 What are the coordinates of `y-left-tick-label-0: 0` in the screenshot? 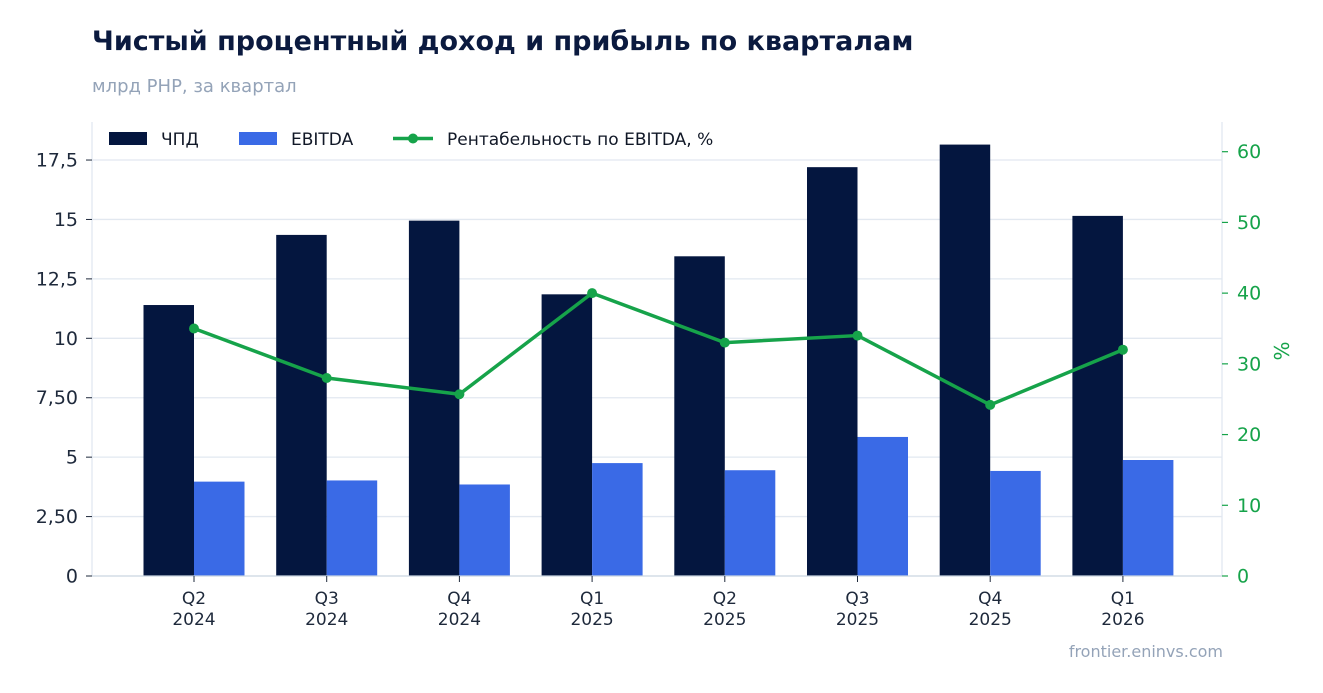 It's located at (72, 577).